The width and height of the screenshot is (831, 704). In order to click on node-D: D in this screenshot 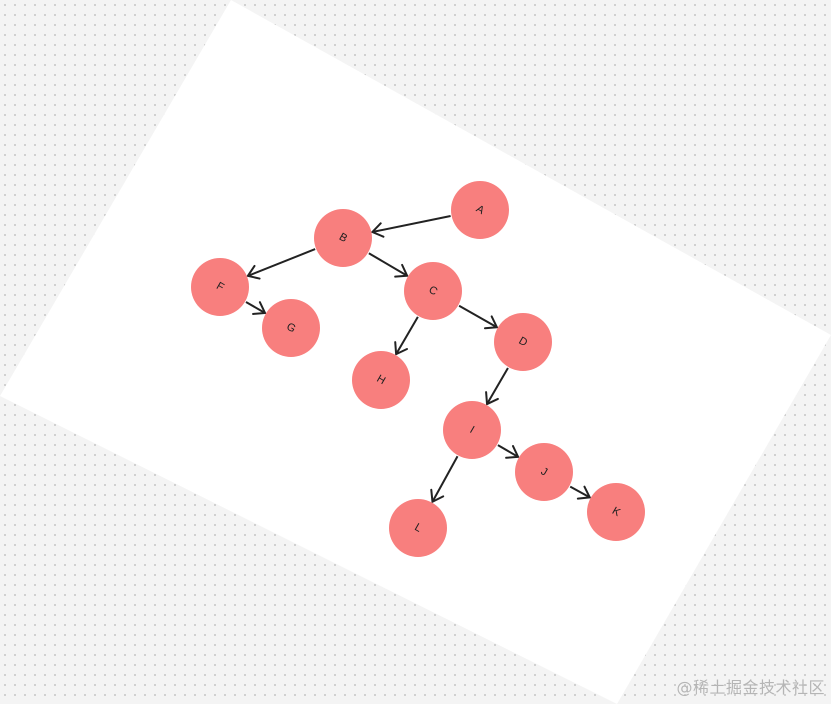, I will do `click(523, 342)`.